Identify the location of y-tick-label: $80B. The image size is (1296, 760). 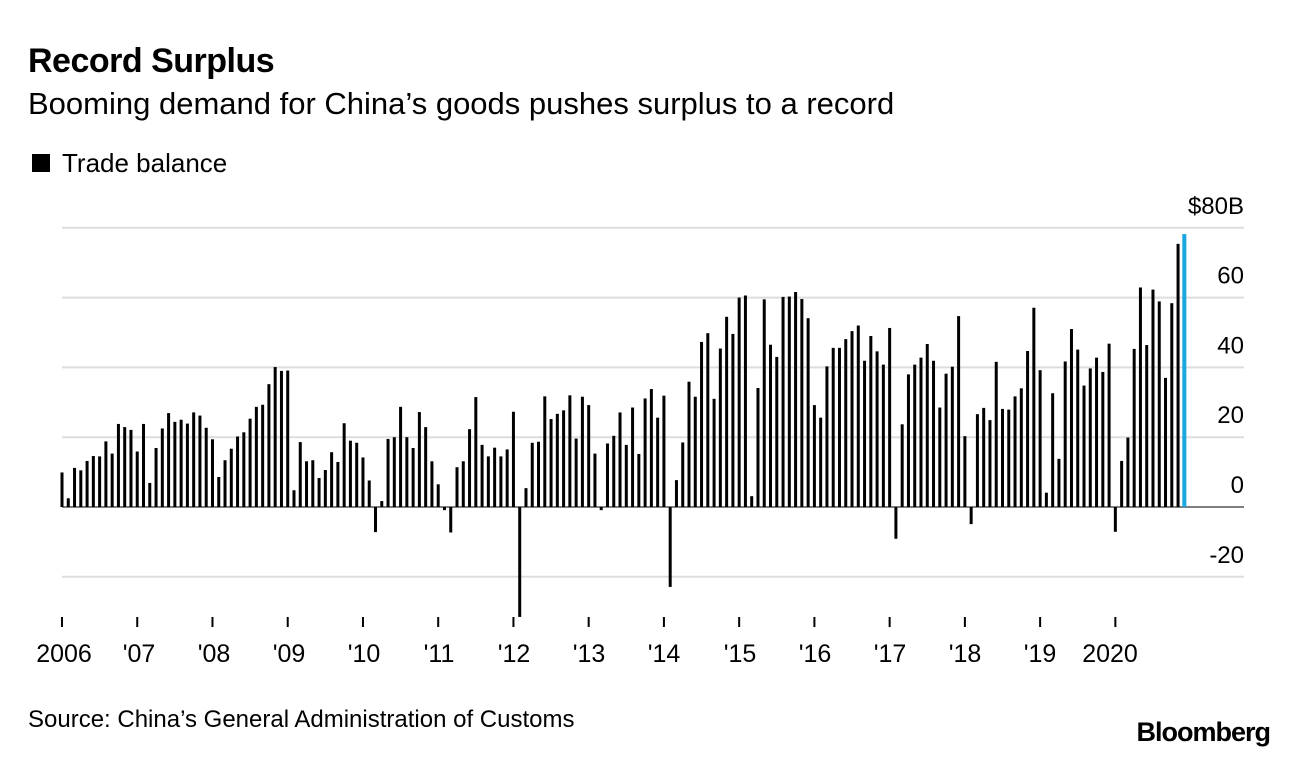
(1216, 206).